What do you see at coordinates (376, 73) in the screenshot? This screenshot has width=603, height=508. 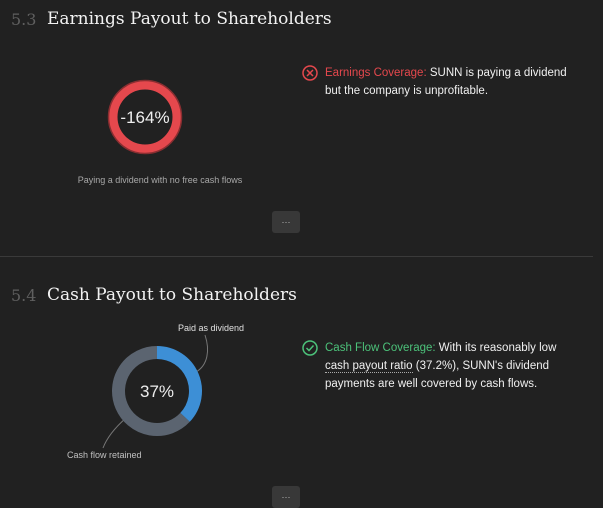 I see `status-label: Earnings Coverage:` at bounding box center [376, 73].